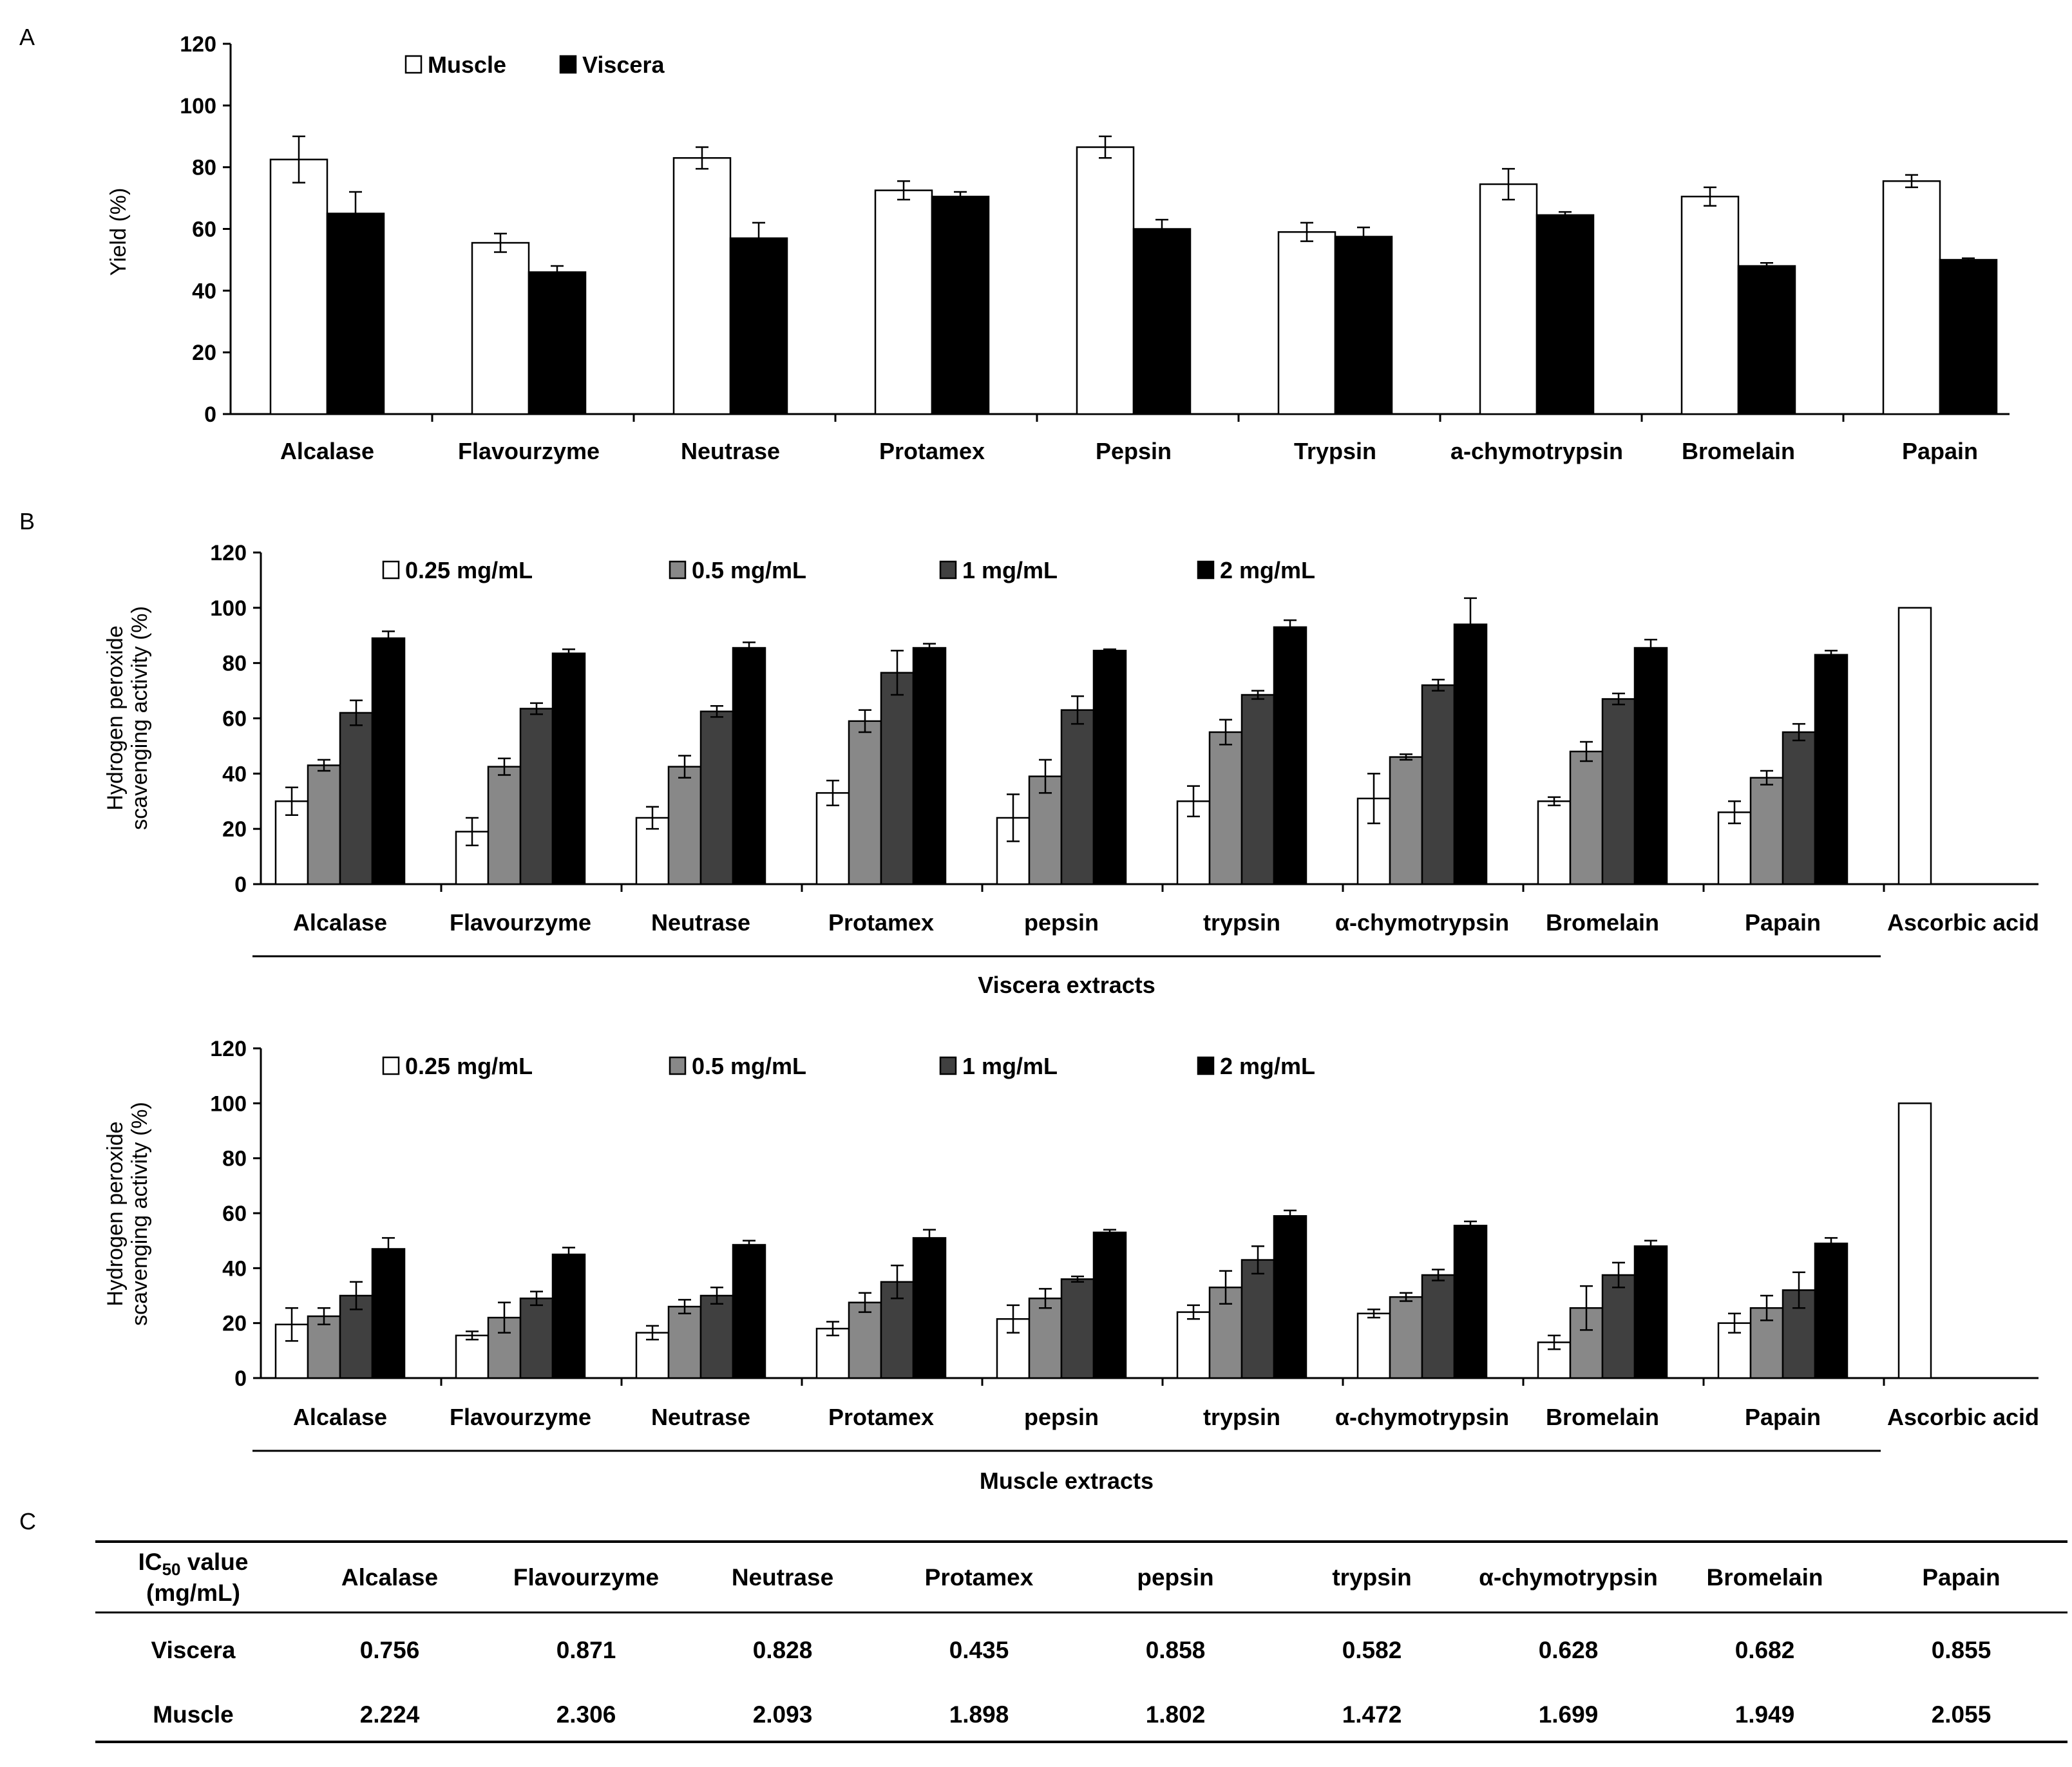 Image resolution: width=2072 pixels, height=1767 pixels. I want to click on y-tick-label: 20, so click(204, 353).